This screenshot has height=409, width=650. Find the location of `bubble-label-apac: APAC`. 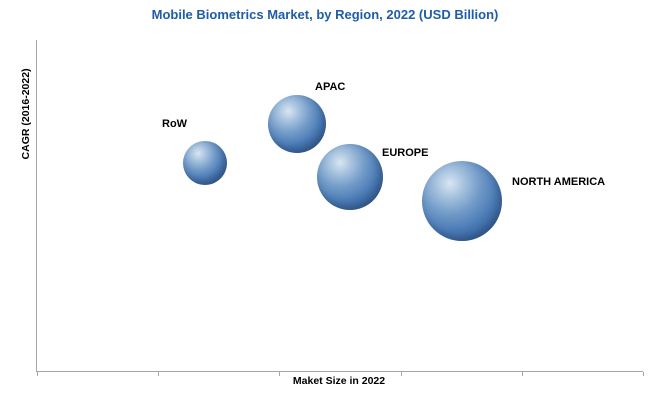

bubble-label-apac: APAC is located at coordinates (330, 87).